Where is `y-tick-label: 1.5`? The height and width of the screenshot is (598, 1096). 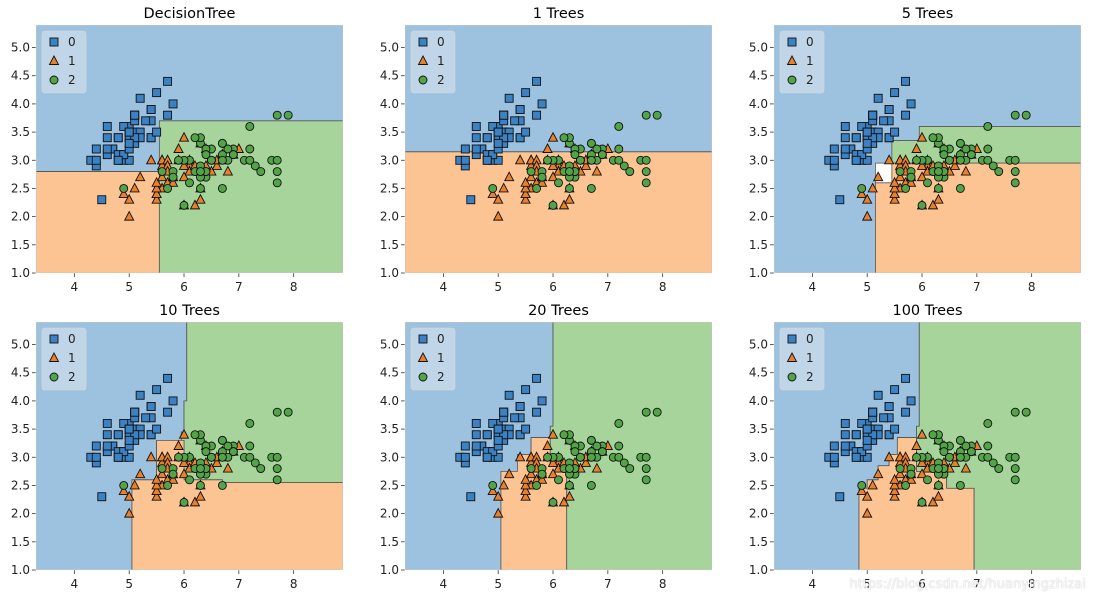
y-tick-label: 1.5 is located at coordinates (758, 542).